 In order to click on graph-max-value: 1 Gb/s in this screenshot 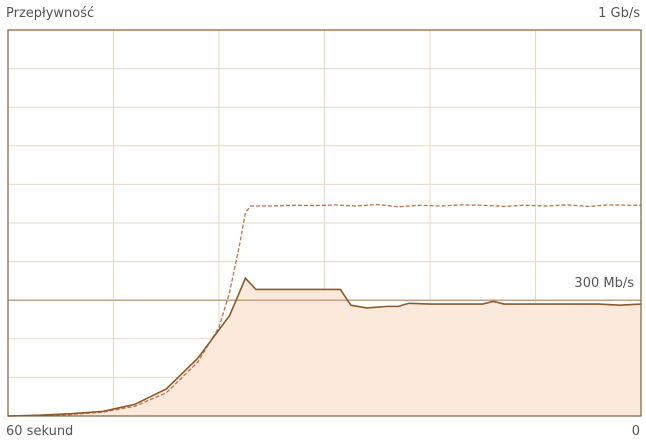, I will do `click(619, 13)`.